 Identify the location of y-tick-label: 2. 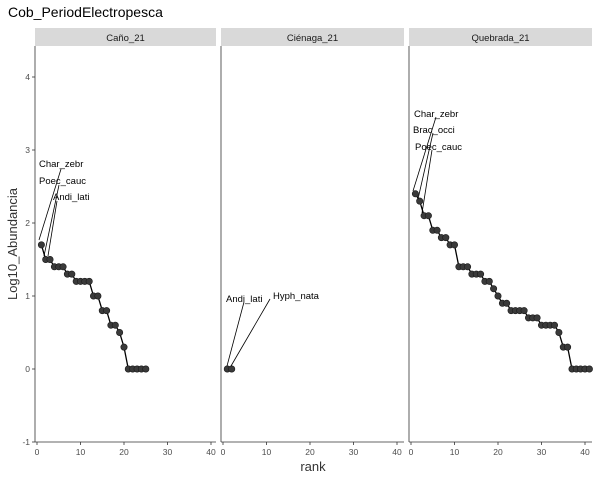
(27, 223).